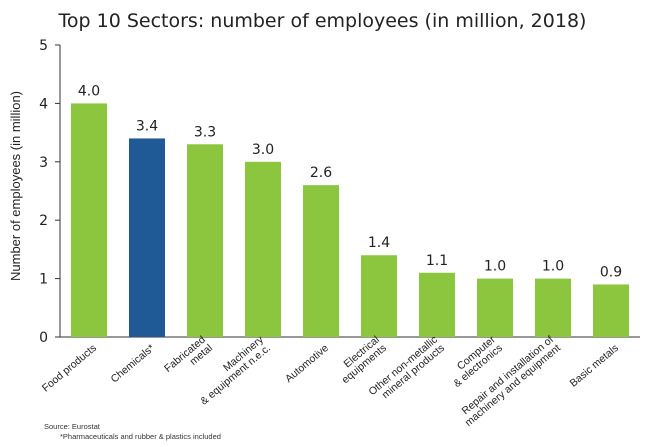  What do you see at coordinates (147, 126) in the screenshot?
I see `value-label: 3.4` at bounding box center [147, 126].